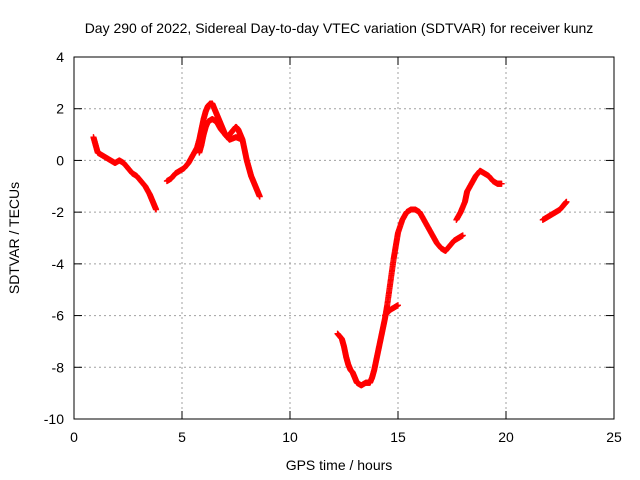 This screenshot has height=480, width=640. Describe the element at coordinates (60, 160) in the screenshot. I see `y-tick-label: 0` at that location.